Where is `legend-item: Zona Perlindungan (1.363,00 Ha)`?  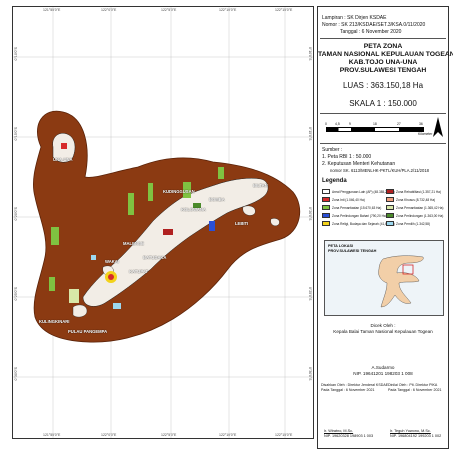 legend-item: Zona Perlindungan (1.363,00 Ha) is located at coordinates (414, 215).